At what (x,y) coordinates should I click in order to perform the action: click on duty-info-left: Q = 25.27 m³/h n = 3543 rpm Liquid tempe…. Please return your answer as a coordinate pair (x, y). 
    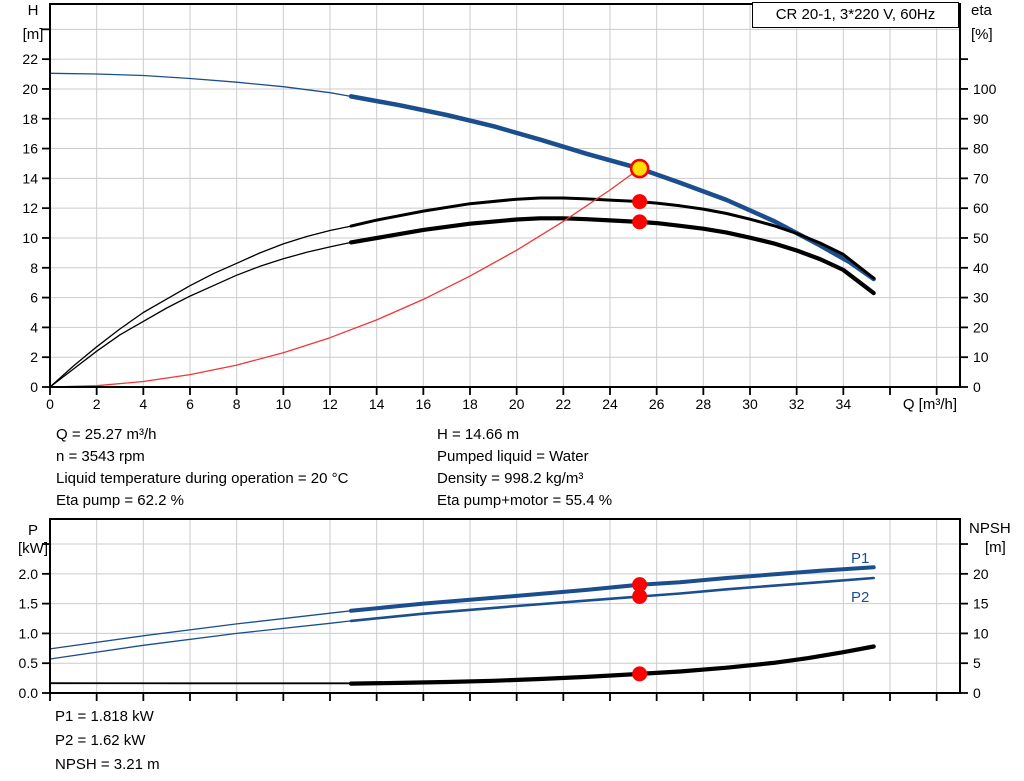
    Looking at the image, I should click on (202, 468).